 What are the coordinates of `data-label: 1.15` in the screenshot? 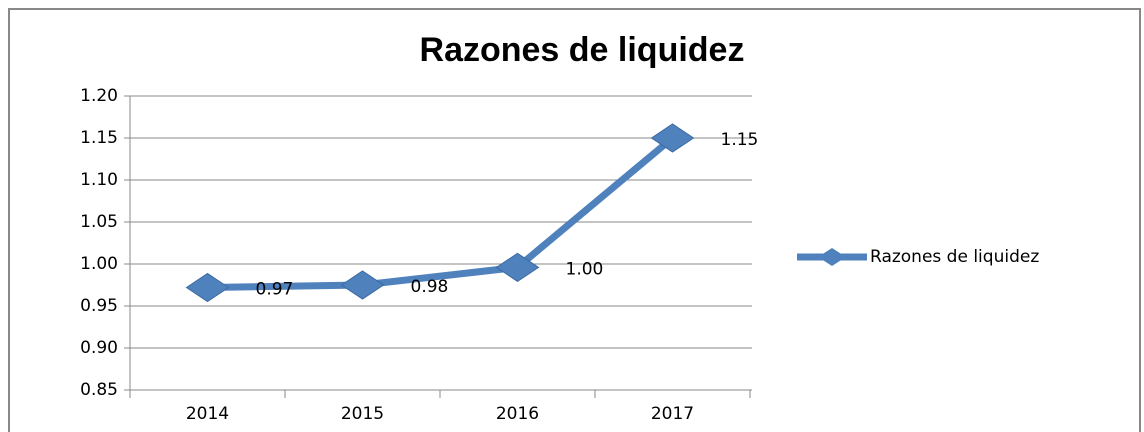 It's located at (740, 140).